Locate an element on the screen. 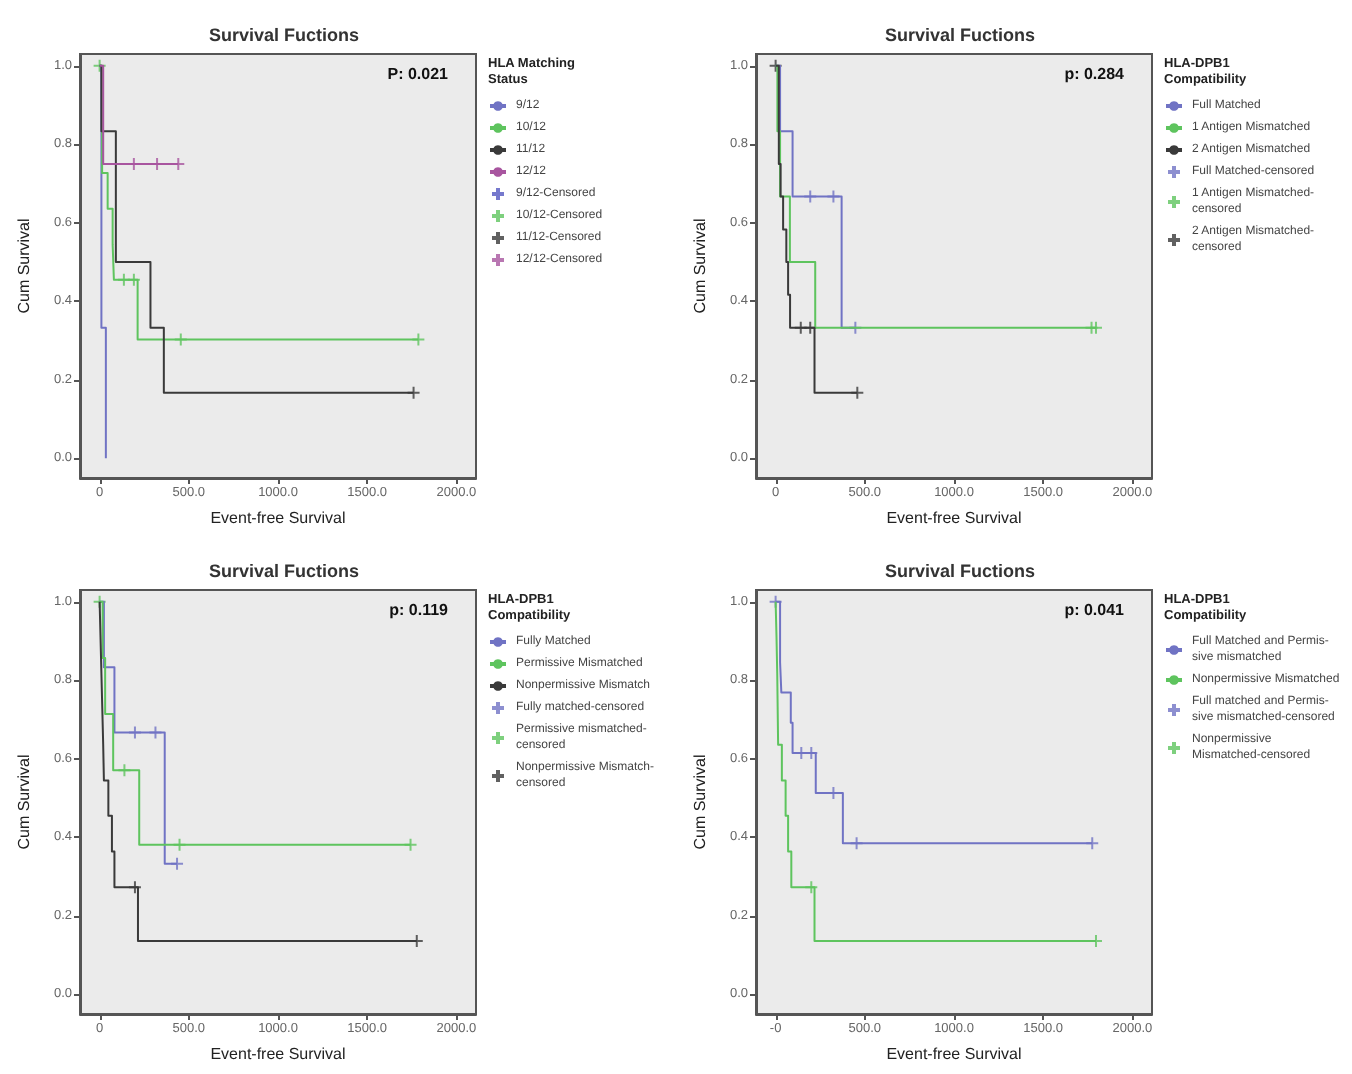 The image size is (1352, 1074). annotation: p: 0.119 is located at coordinates (419, 610).